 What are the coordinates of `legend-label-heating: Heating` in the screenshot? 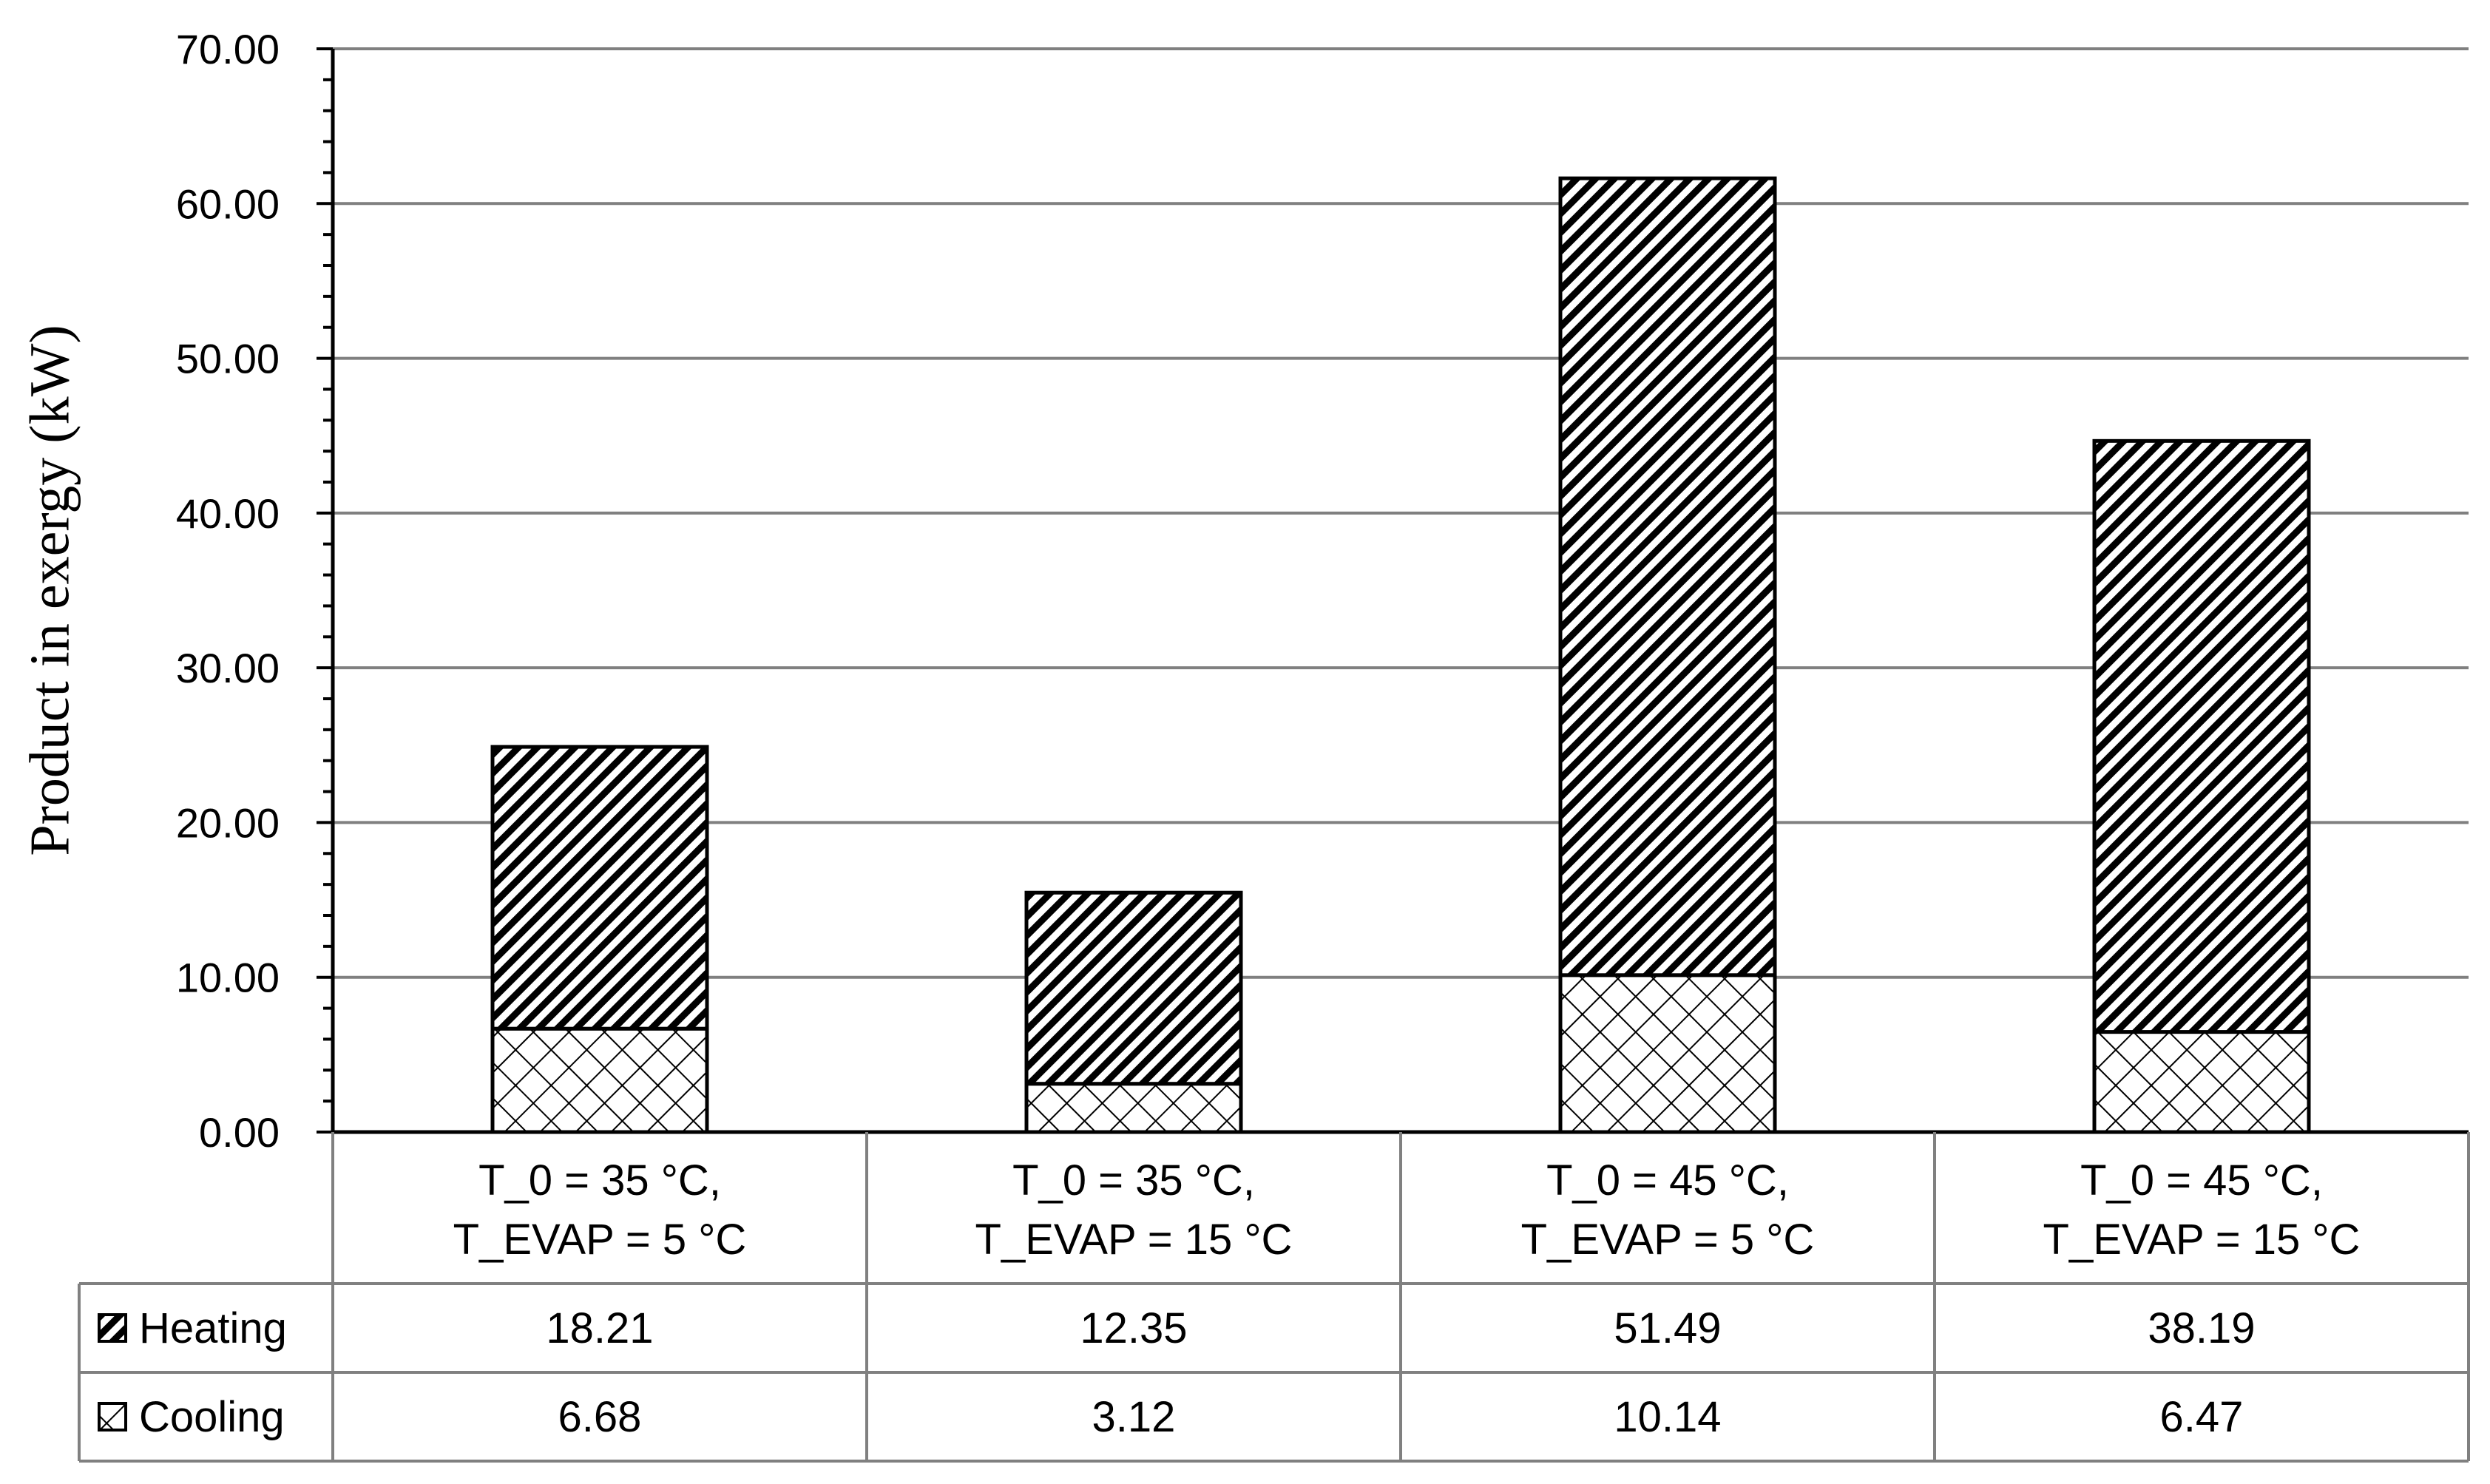 It's located at (213, 1328).